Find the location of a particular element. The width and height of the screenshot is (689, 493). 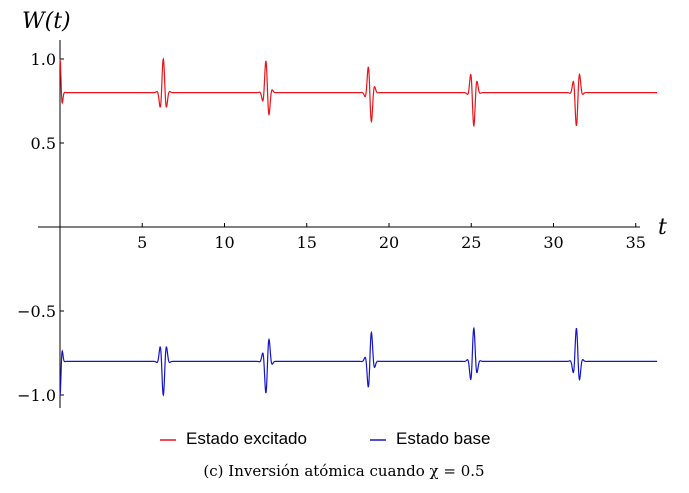

y-tick-label: 0.5 is located at coordinates (43, 143).